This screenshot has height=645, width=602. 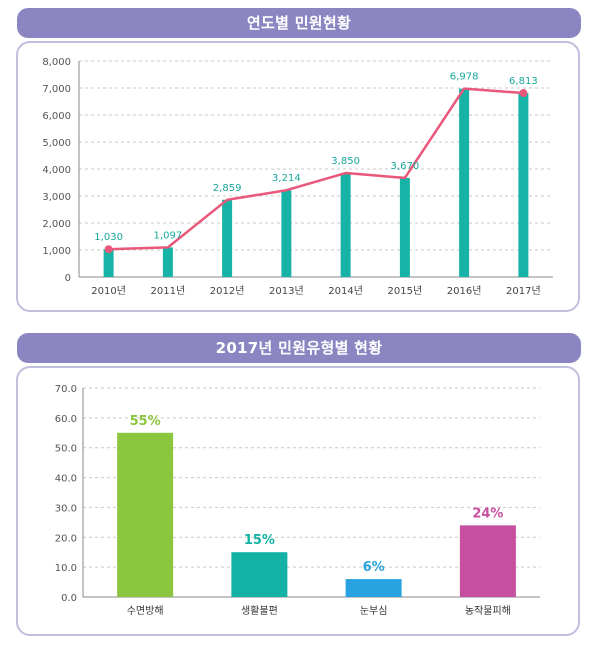 I want to click on data-label: 15%, so click(x=259, y=540).